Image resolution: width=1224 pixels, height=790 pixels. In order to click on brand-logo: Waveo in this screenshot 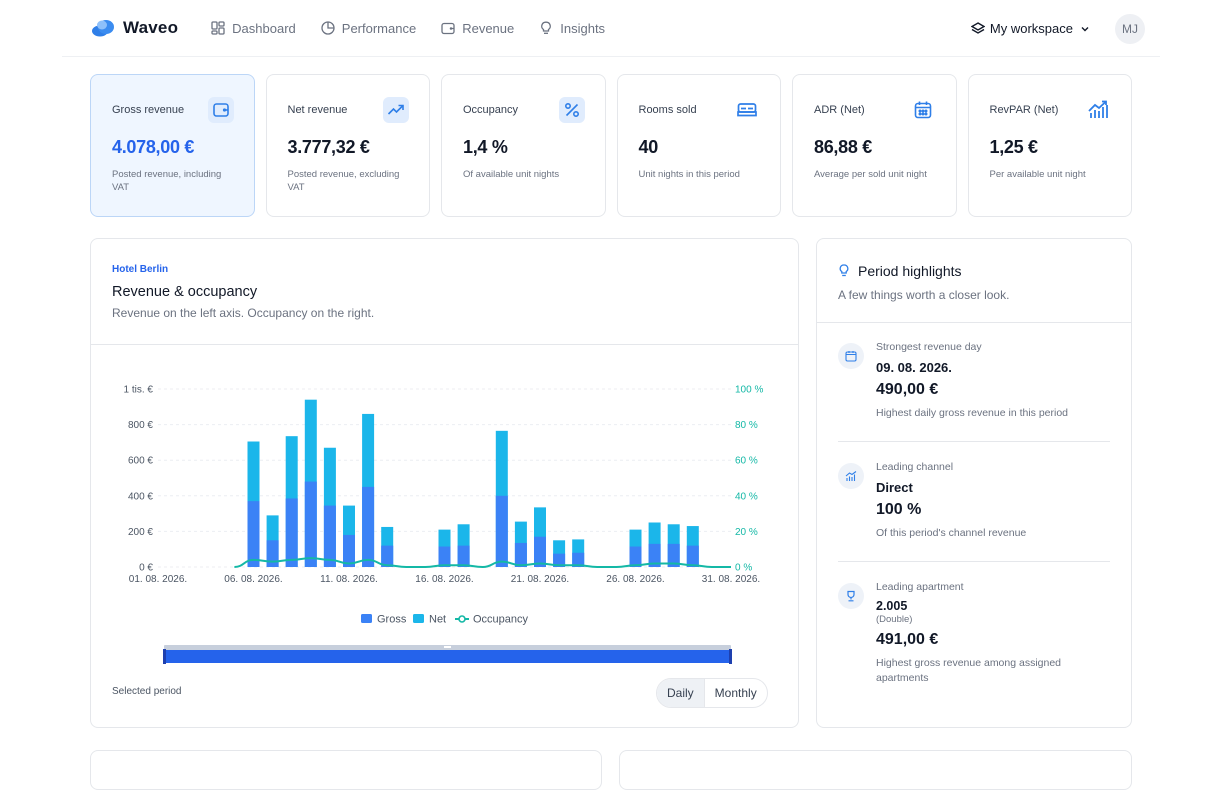, I will do `click(134, 28)`.